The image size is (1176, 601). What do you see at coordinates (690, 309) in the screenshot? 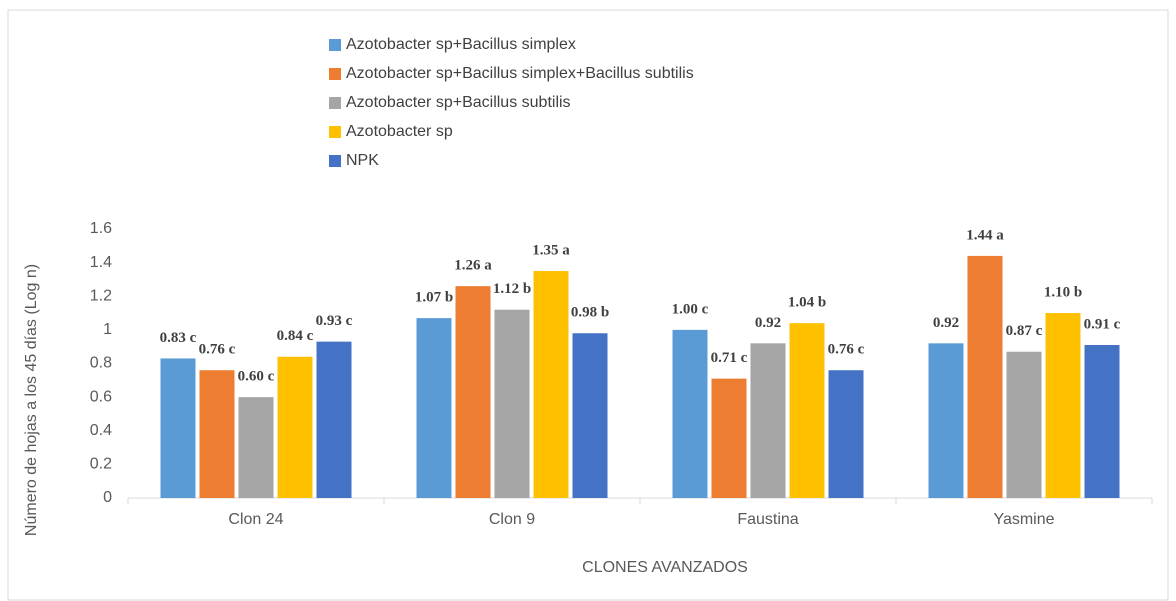
I see `value-label: 1.00 c` at bounding box center [690, 309].